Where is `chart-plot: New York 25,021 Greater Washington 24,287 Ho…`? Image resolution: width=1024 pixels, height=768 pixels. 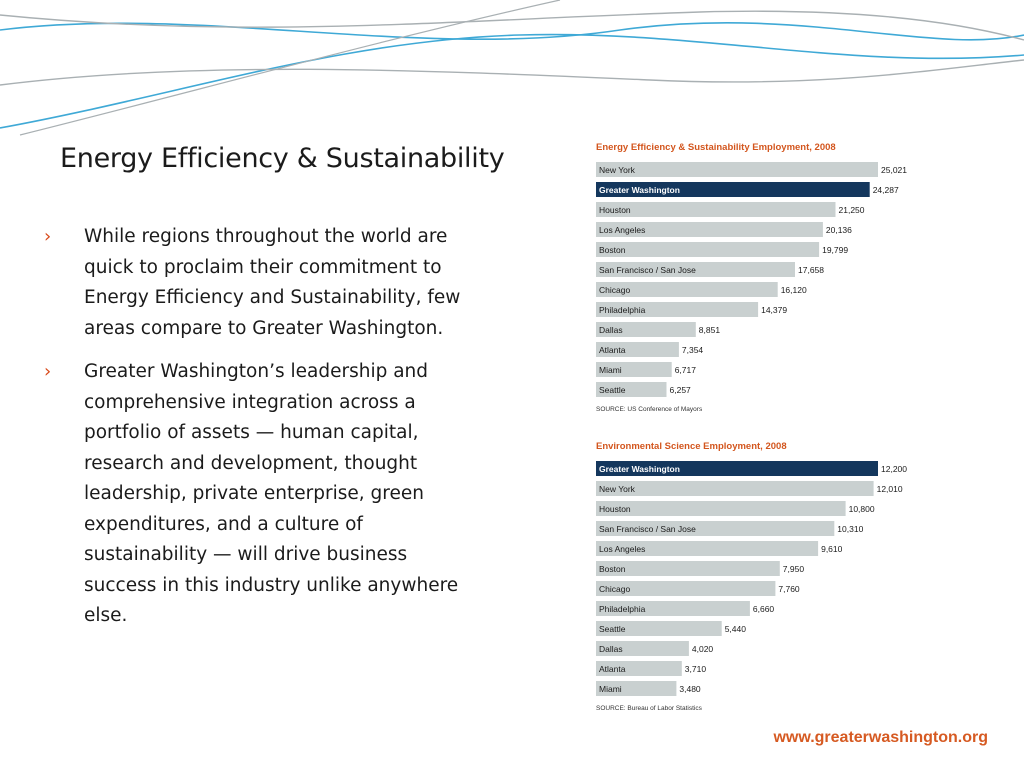
chart-plot: New York 25,021 Greater Washington 24,287 Ho… is located at coordinates (751, 279).